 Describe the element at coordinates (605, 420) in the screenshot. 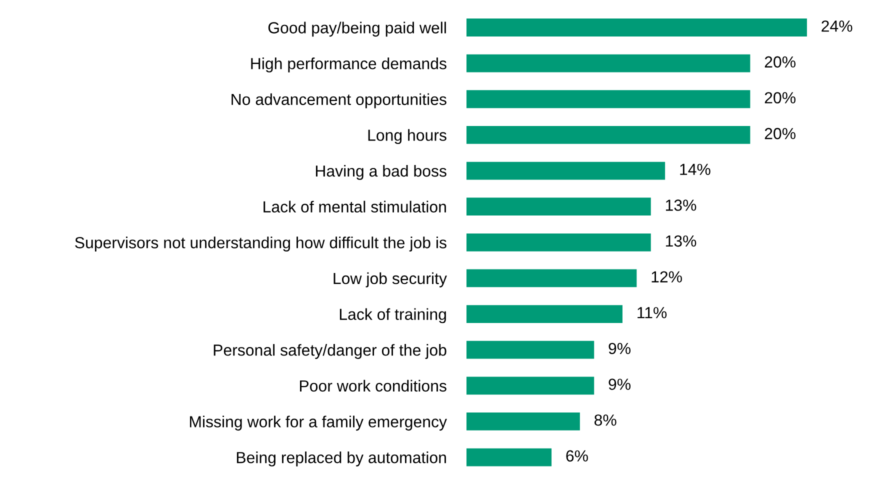

I see `data-label: 8%` at that location.